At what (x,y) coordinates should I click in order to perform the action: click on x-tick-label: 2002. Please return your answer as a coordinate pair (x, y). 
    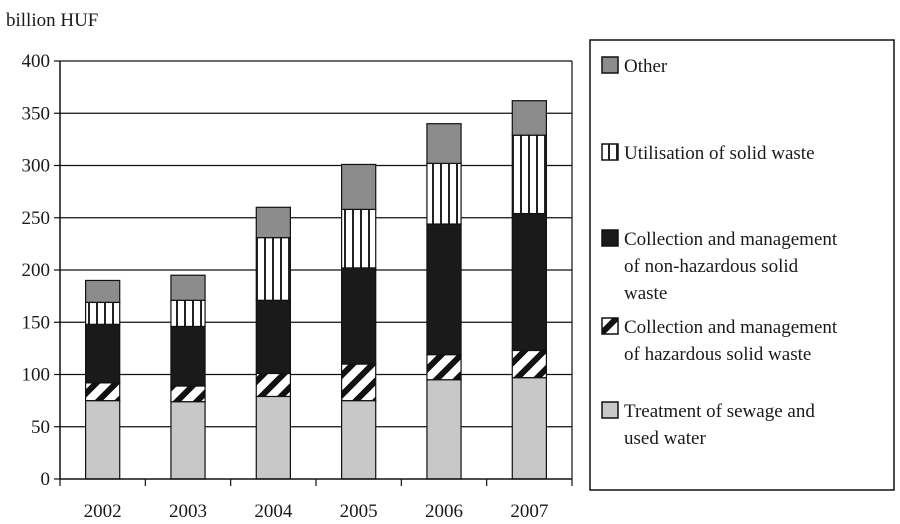
    Looking at the image, I should click on (103, 511).